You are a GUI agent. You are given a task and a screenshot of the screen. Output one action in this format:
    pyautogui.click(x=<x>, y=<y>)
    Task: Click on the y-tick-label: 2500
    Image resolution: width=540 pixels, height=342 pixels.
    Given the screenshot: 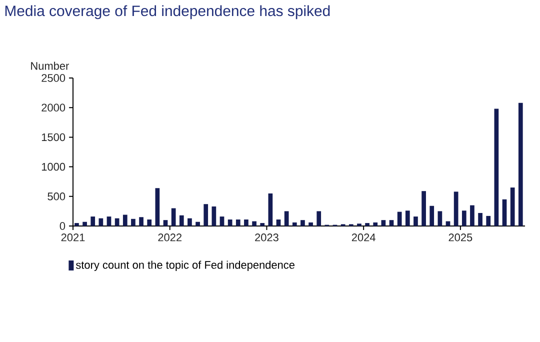 What is the action you would take?
    pyautogui.click(x=54, y=78)
    